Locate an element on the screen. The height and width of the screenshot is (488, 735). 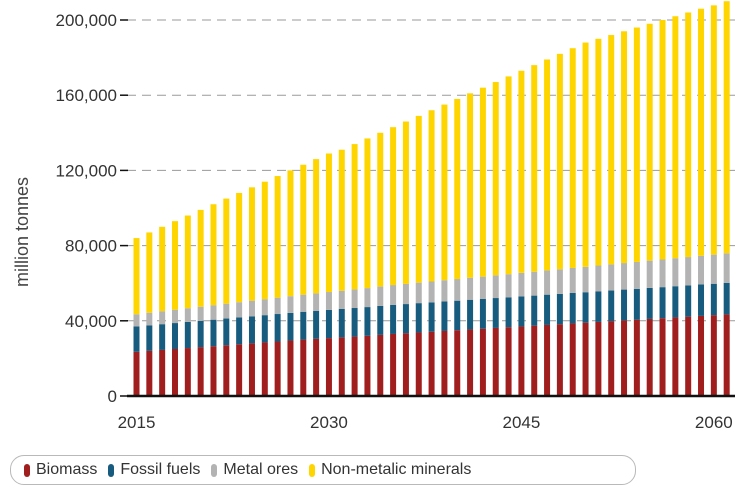
bar-non-metalic-minerals-2016 is located at coordinates (149, 272).